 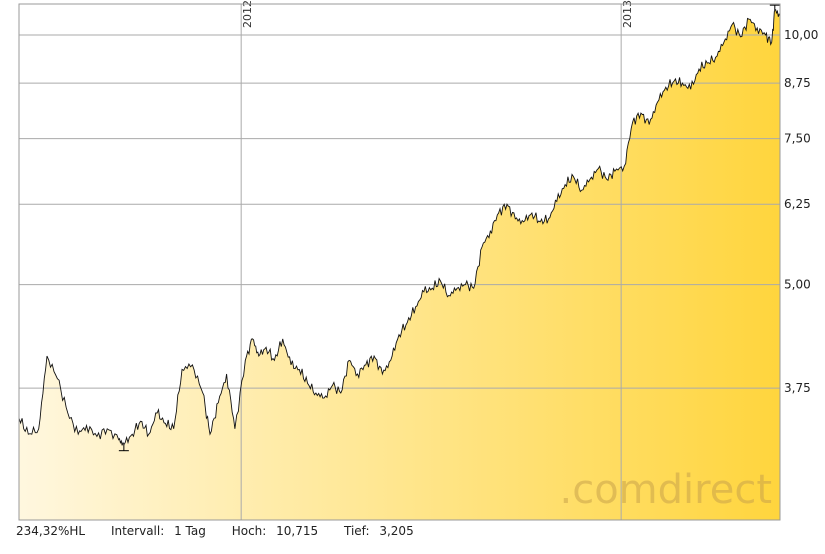 What do you see at coordinates (797, 83) in the screenshot?
I see `y-tick-label: 8,75` at bounding box center [797, 83].